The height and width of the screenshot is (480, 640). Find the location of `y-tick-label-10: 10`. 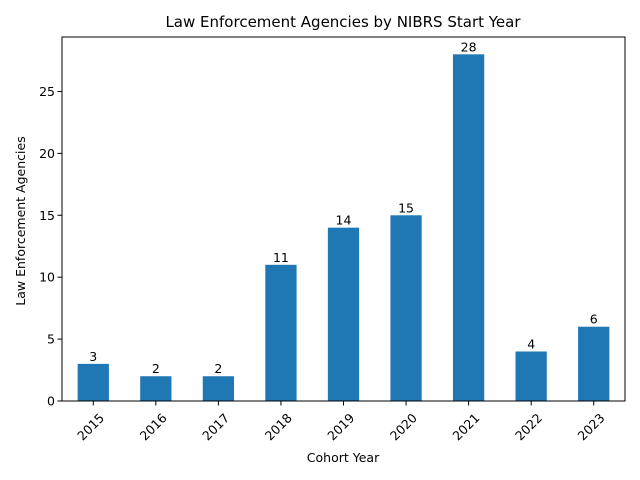

y-tick-label-10: 10 is located at coordinates (47, 277).